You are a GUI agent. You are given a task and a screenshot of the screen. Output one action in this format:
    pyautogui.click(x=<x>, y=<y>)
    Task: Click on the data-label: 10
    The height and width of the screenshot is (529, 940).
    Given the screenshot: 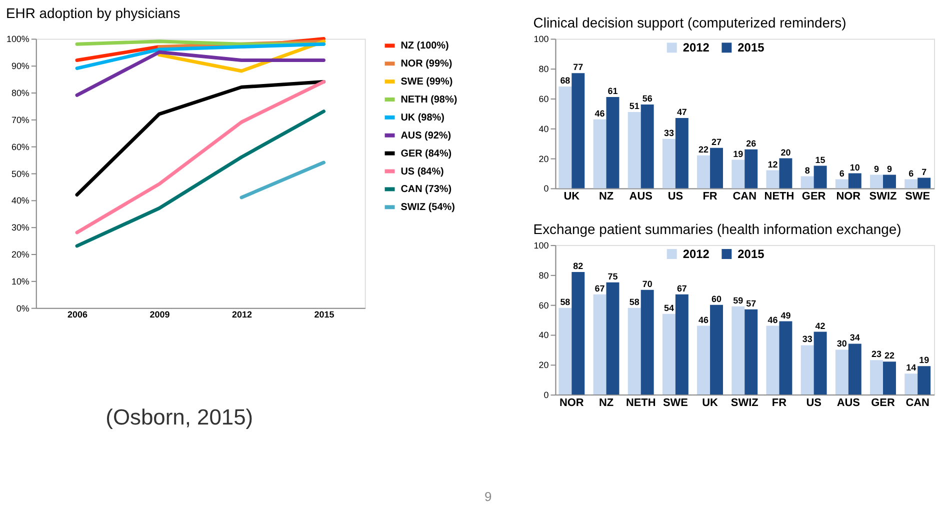 What is the action you would take?
    pyautogui.click(x=855, y=167)
    